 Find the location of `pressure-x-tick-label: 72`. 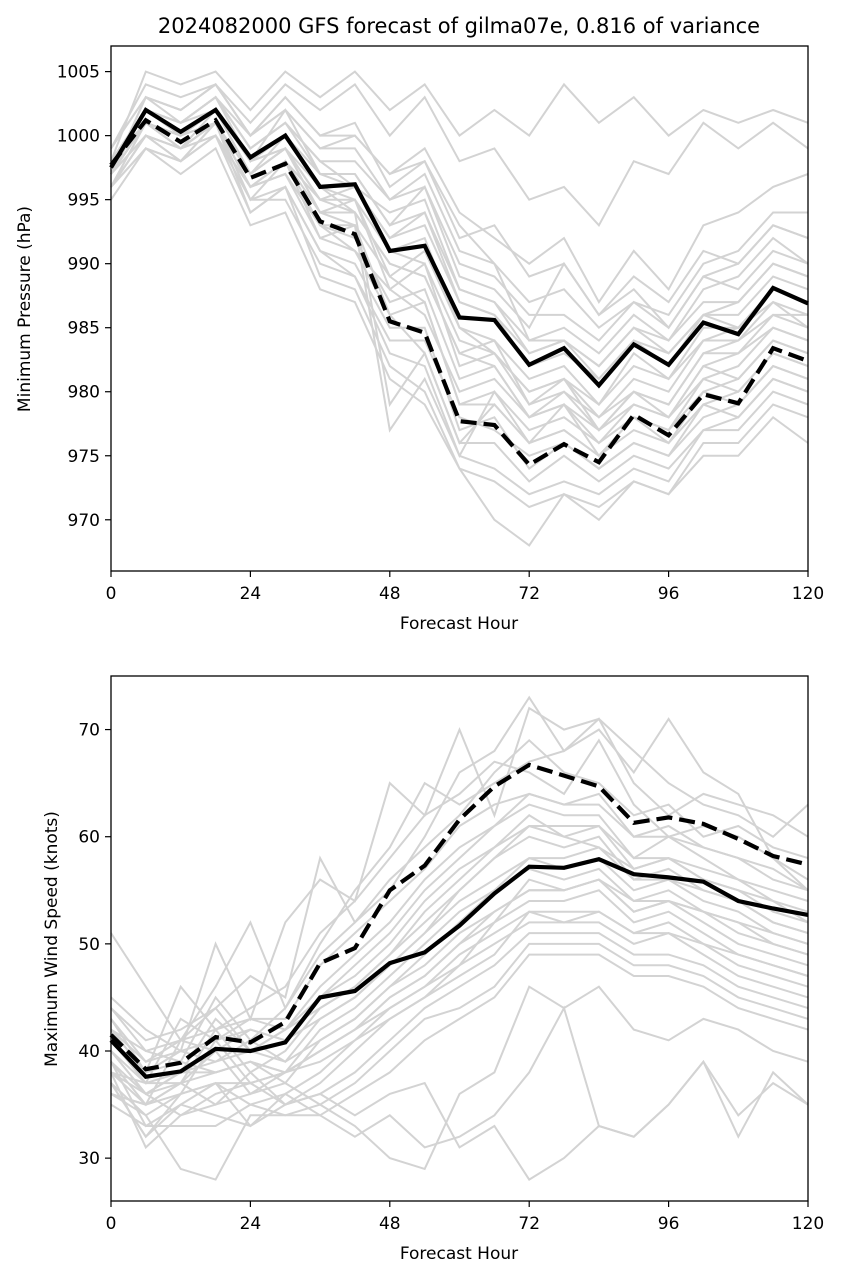

pressure-x-tick-label: 72 is located at coordinates (529, 594).